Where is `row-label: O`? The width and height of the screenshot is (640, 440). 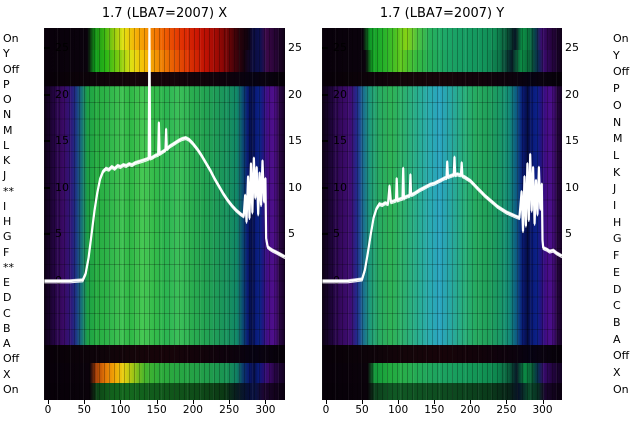 row-label: O is located at coordinates (7, 99).